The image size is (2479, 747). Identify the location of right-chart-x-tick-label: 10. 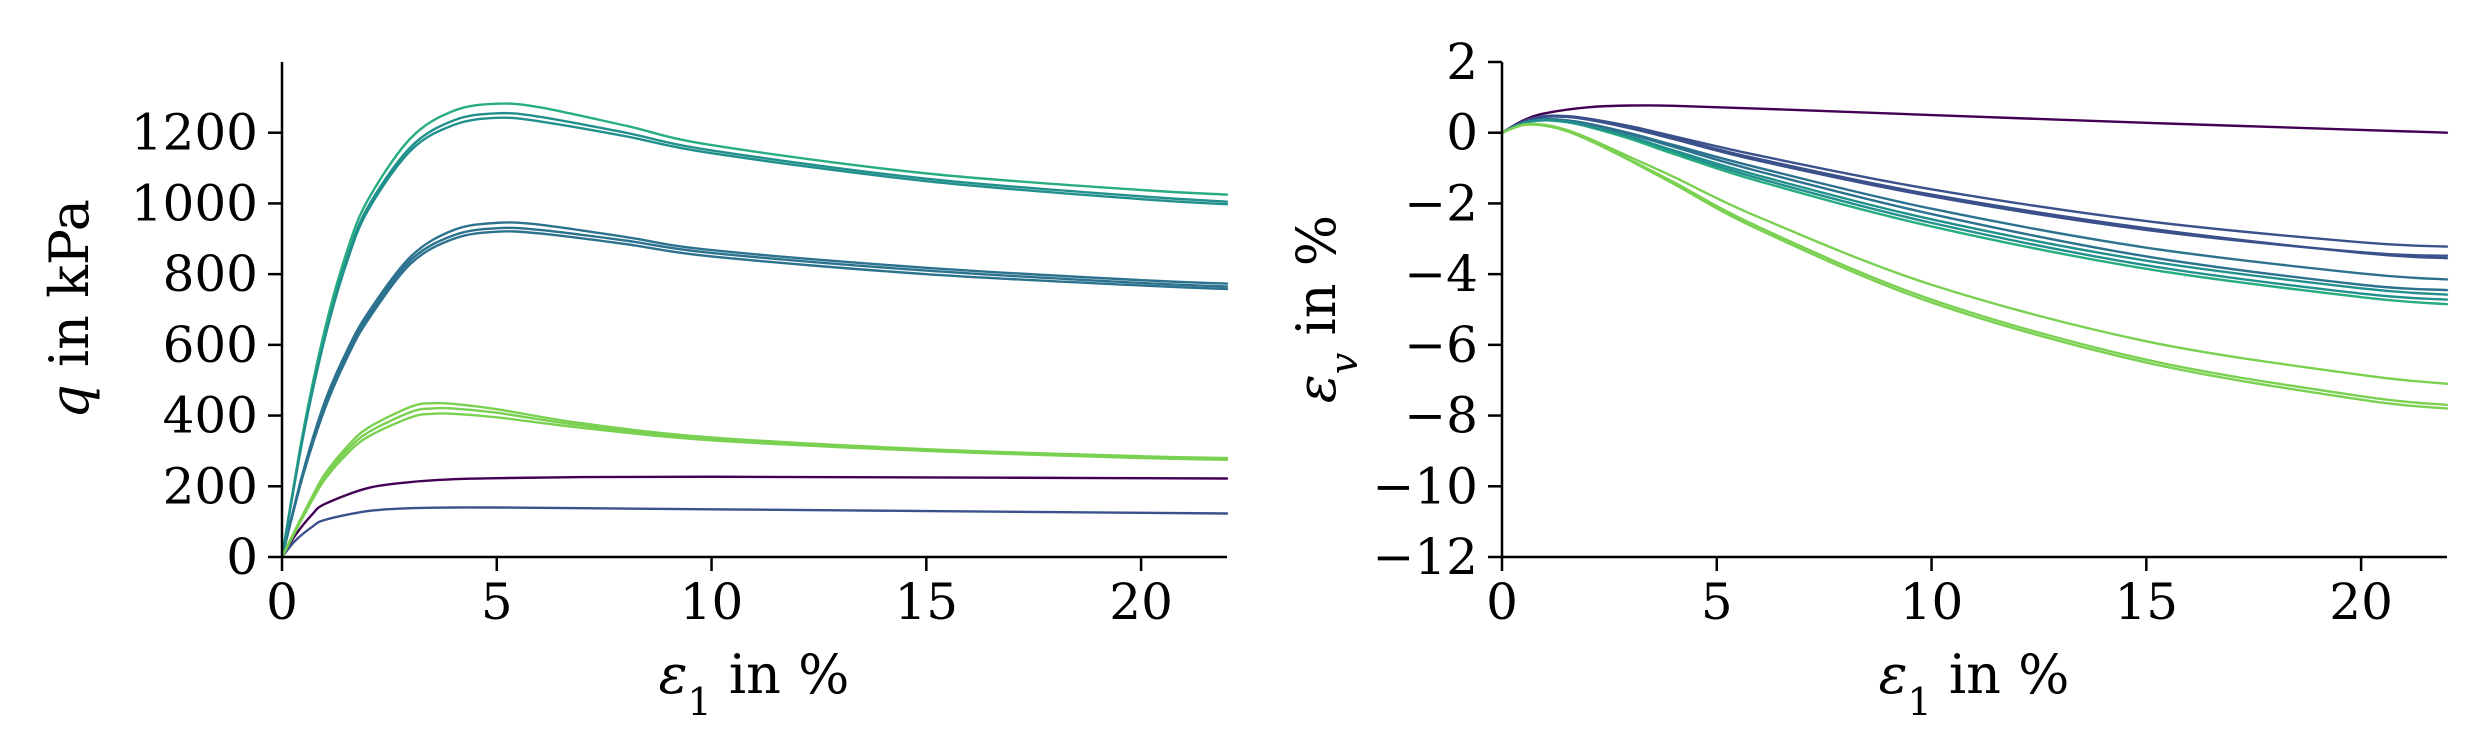
(1932, 602).